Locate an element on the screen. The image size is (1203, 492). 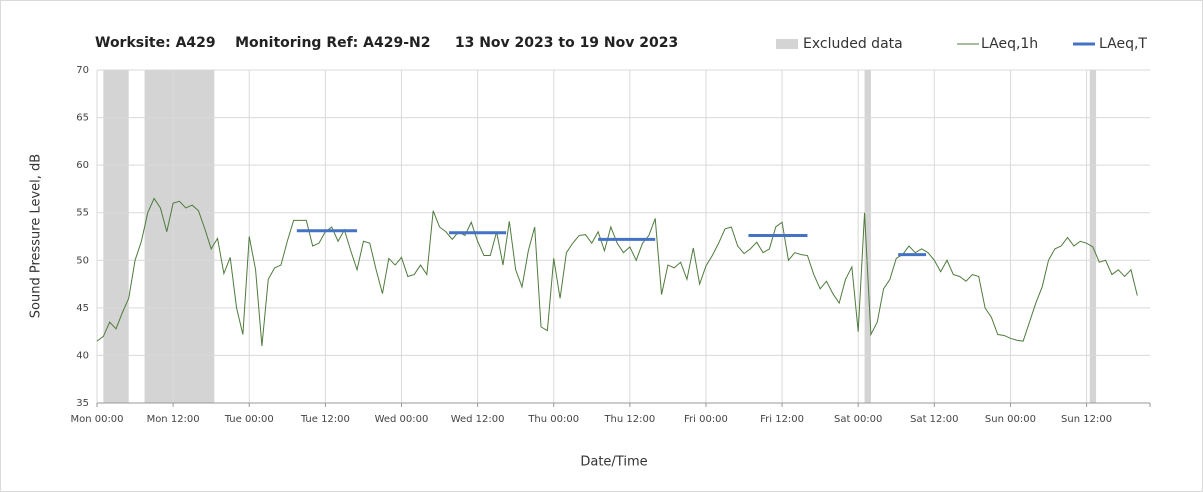
x-tick-label: Sat 12:00 is located at coordinates (934, 419).